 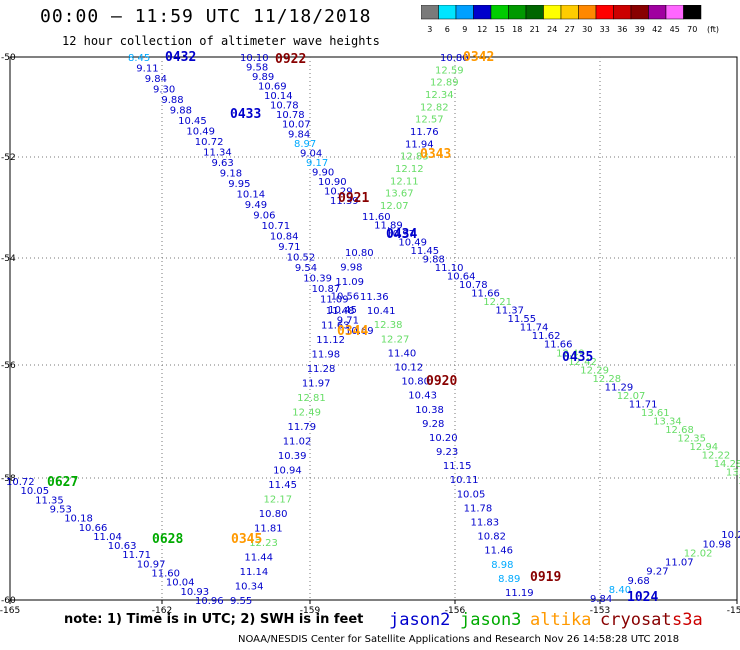 I want to click on swh-value: 8.45, so click(x=139, y=58).